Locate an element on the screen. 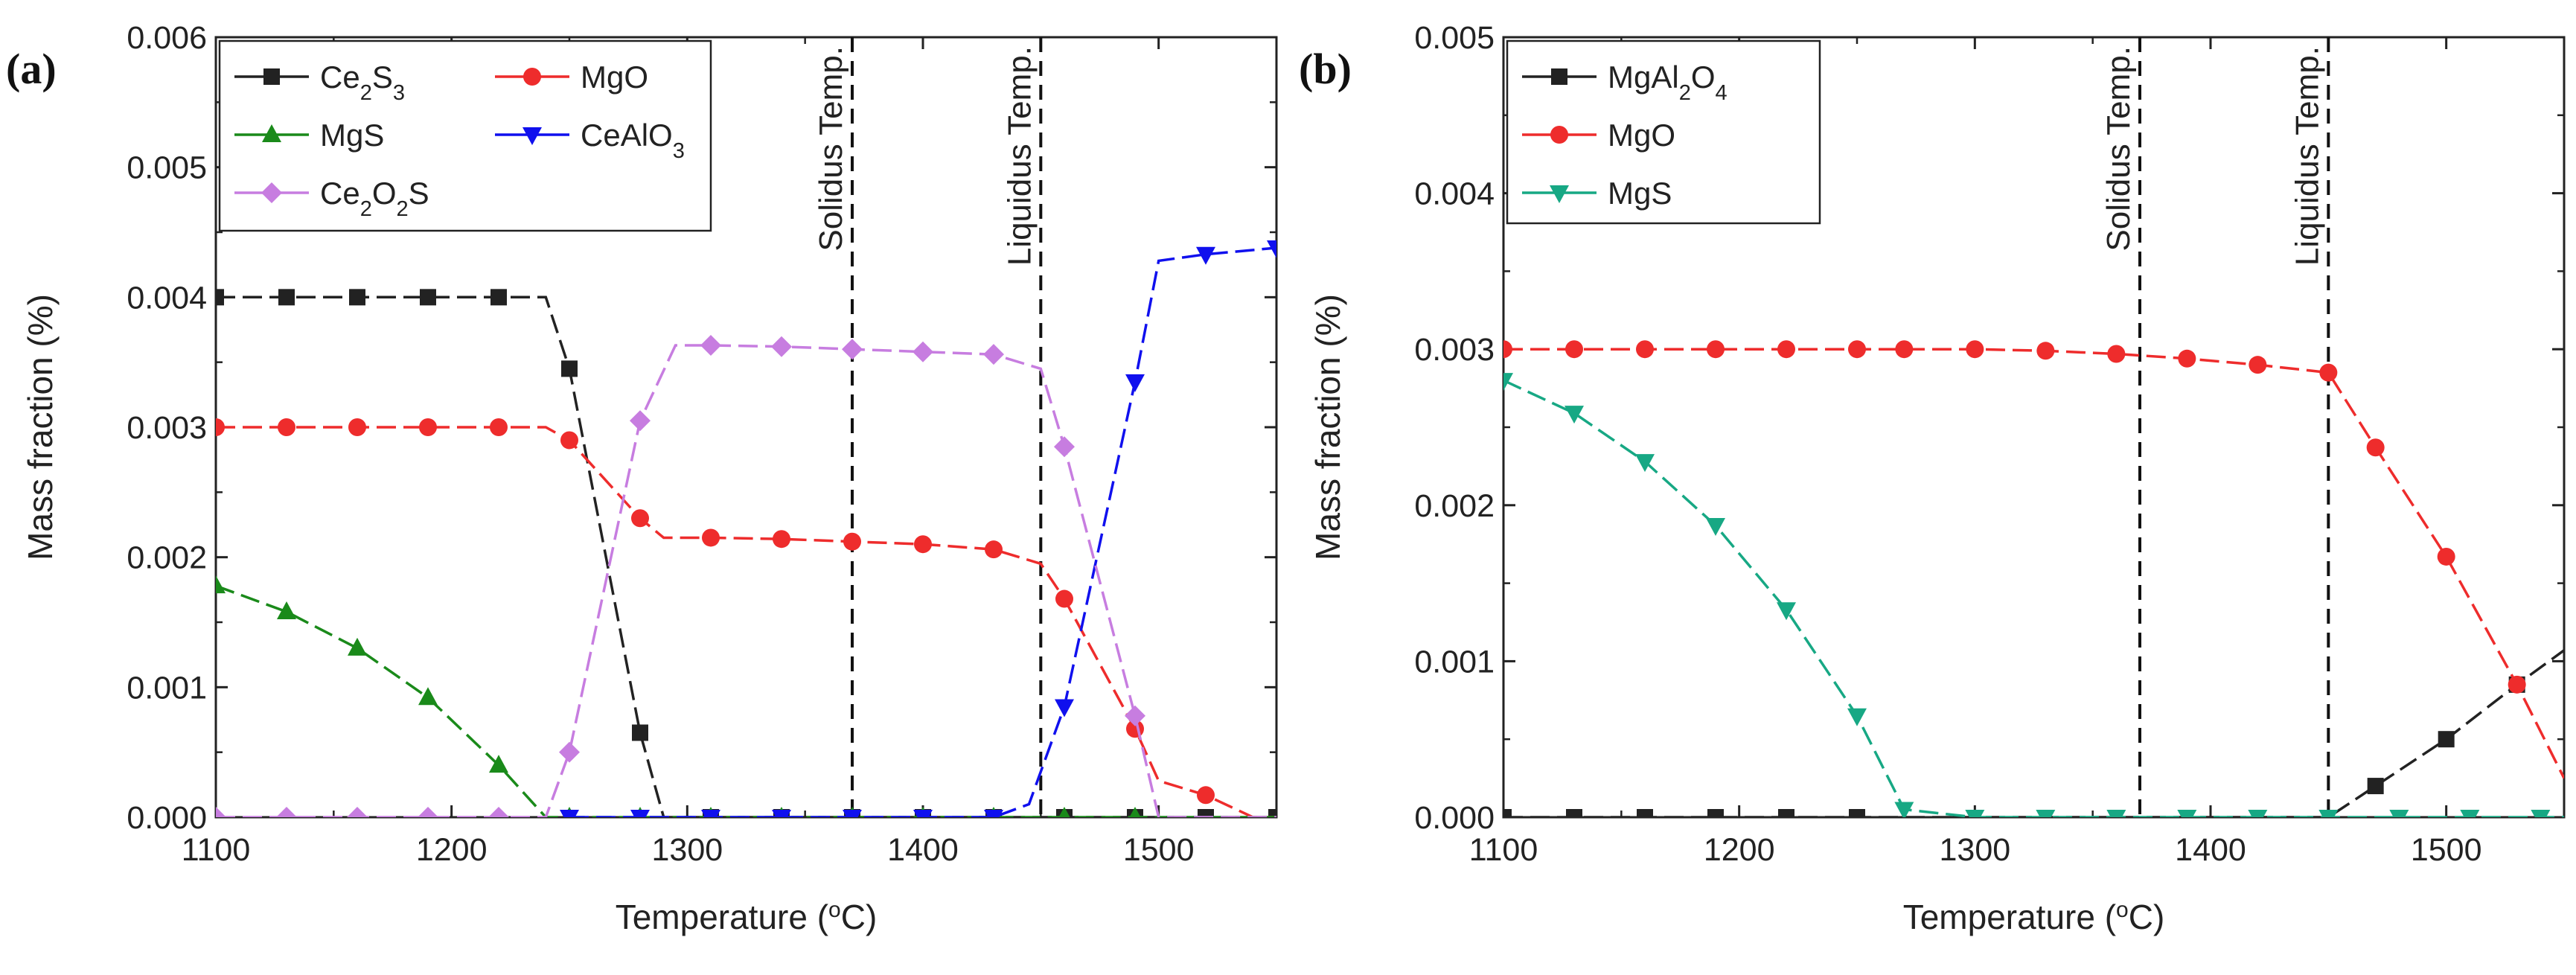  y-tick-label: 0.002 is located at coordinates (167, 558).